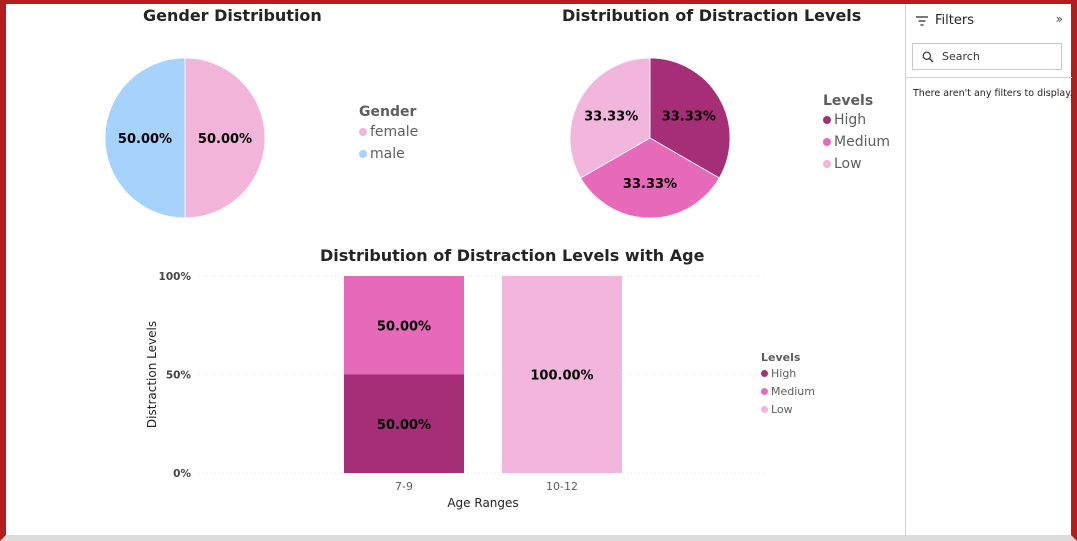  I want to click on bar-data-label-high-7-9: 50.00%, so click(404, 425).